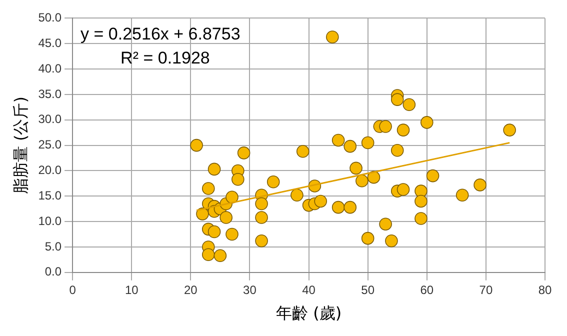  I want to click on x-tick-label: 80, so click(545, 289).